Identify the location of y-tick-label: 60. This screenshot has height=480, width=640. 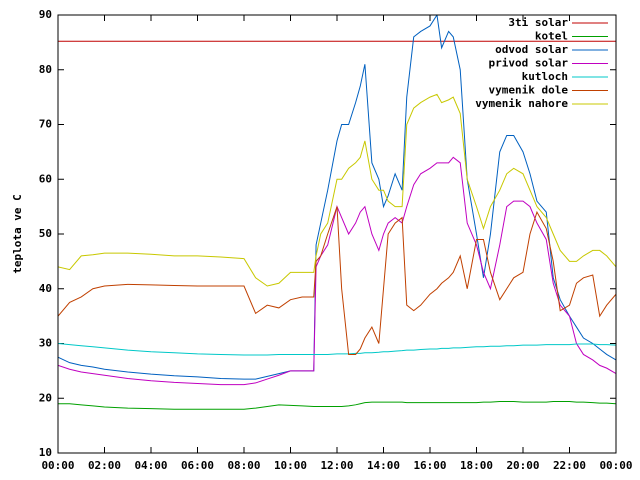
(45, 178).